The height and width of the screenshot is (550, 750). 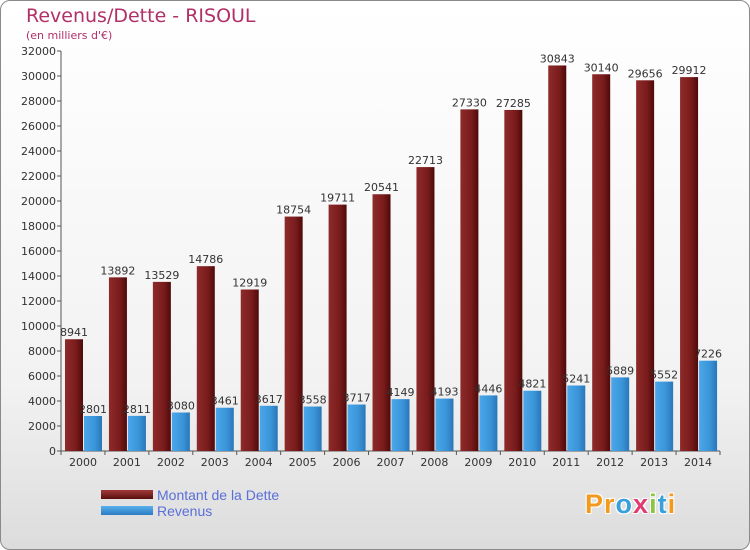 What do you see at coordinates (181, 406) in the screenshot?
I see `revenue-bar-label: 3080` at bounding box center [181, 406].